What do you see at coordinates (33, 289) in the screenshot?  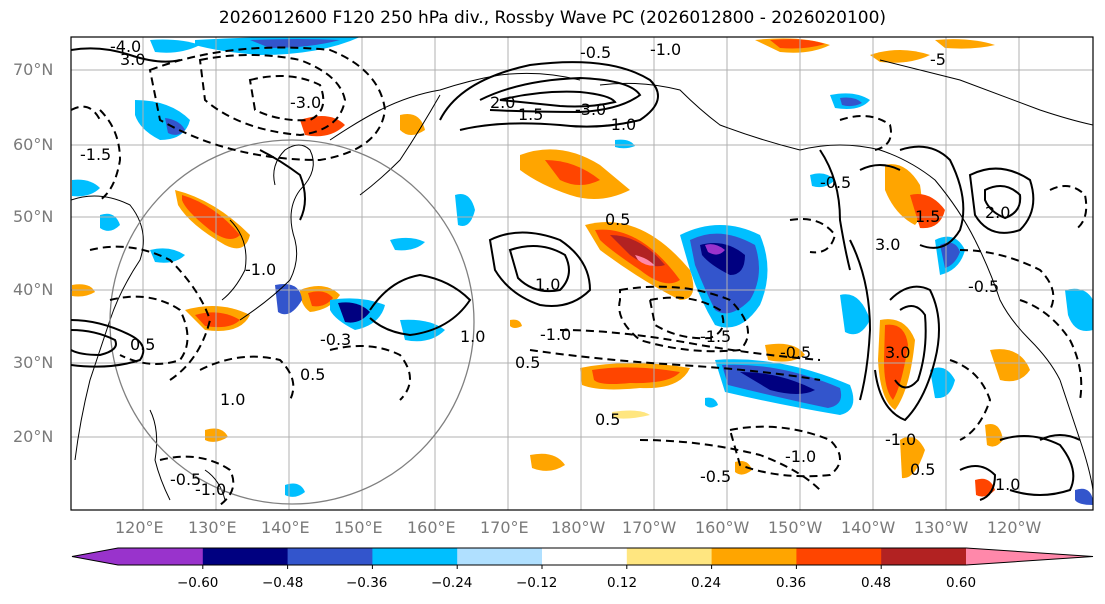 I see `lat-label: 40°N` at bounding box center [33, 289].